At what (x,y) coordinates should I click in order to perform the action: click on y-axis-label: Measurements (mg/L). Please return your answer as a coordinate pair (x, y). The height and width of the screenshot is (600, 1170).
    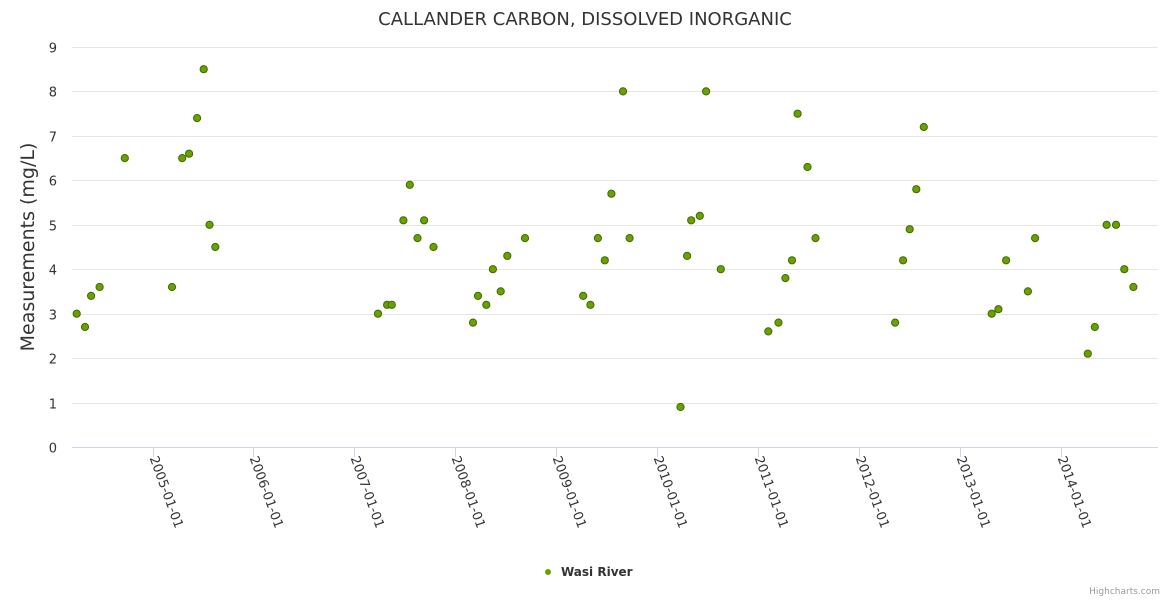
    Looking at the image, I should click on (28, 247).